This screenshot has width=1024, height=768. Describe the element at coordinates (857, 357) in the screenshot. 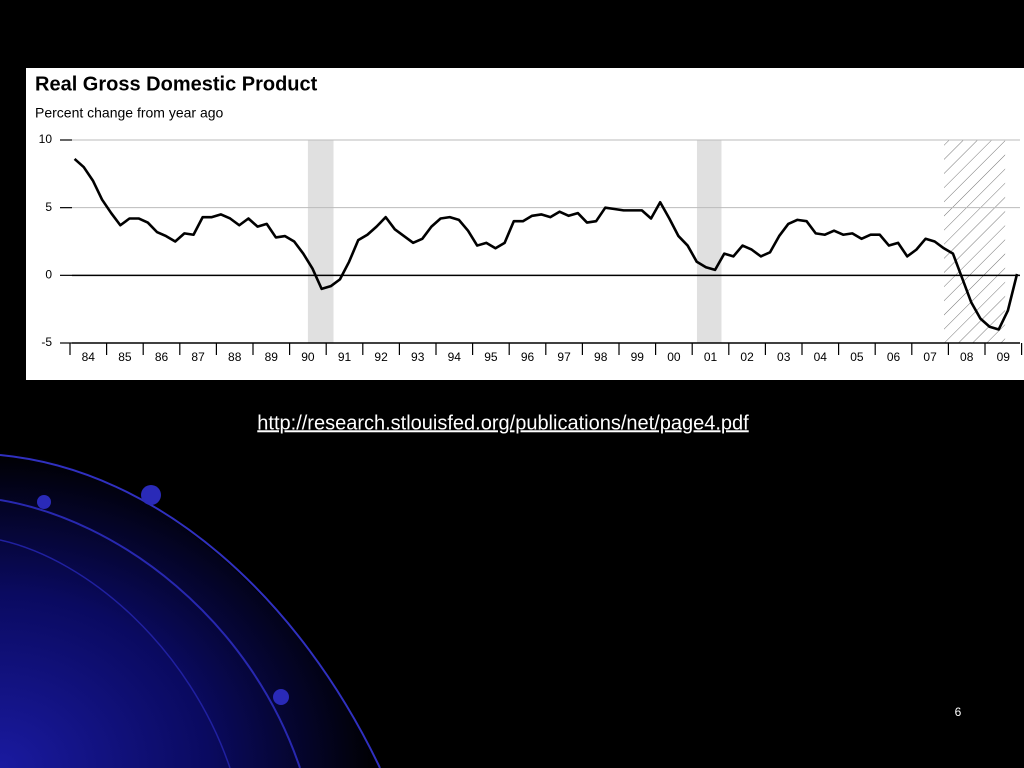

I see `x-tick-label: 05` at that location.